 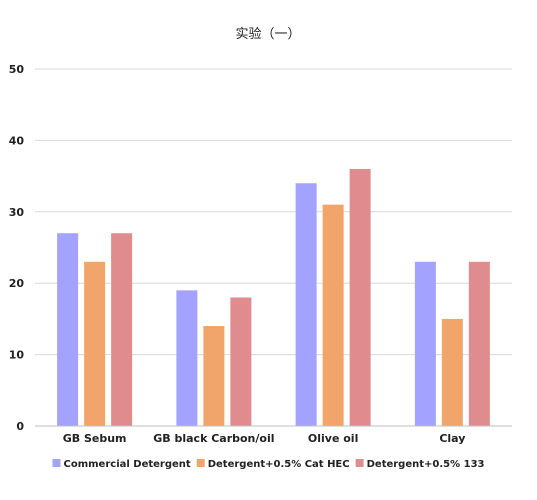 I want to click on y-tick-label: 20, so click(x=17, y=283).